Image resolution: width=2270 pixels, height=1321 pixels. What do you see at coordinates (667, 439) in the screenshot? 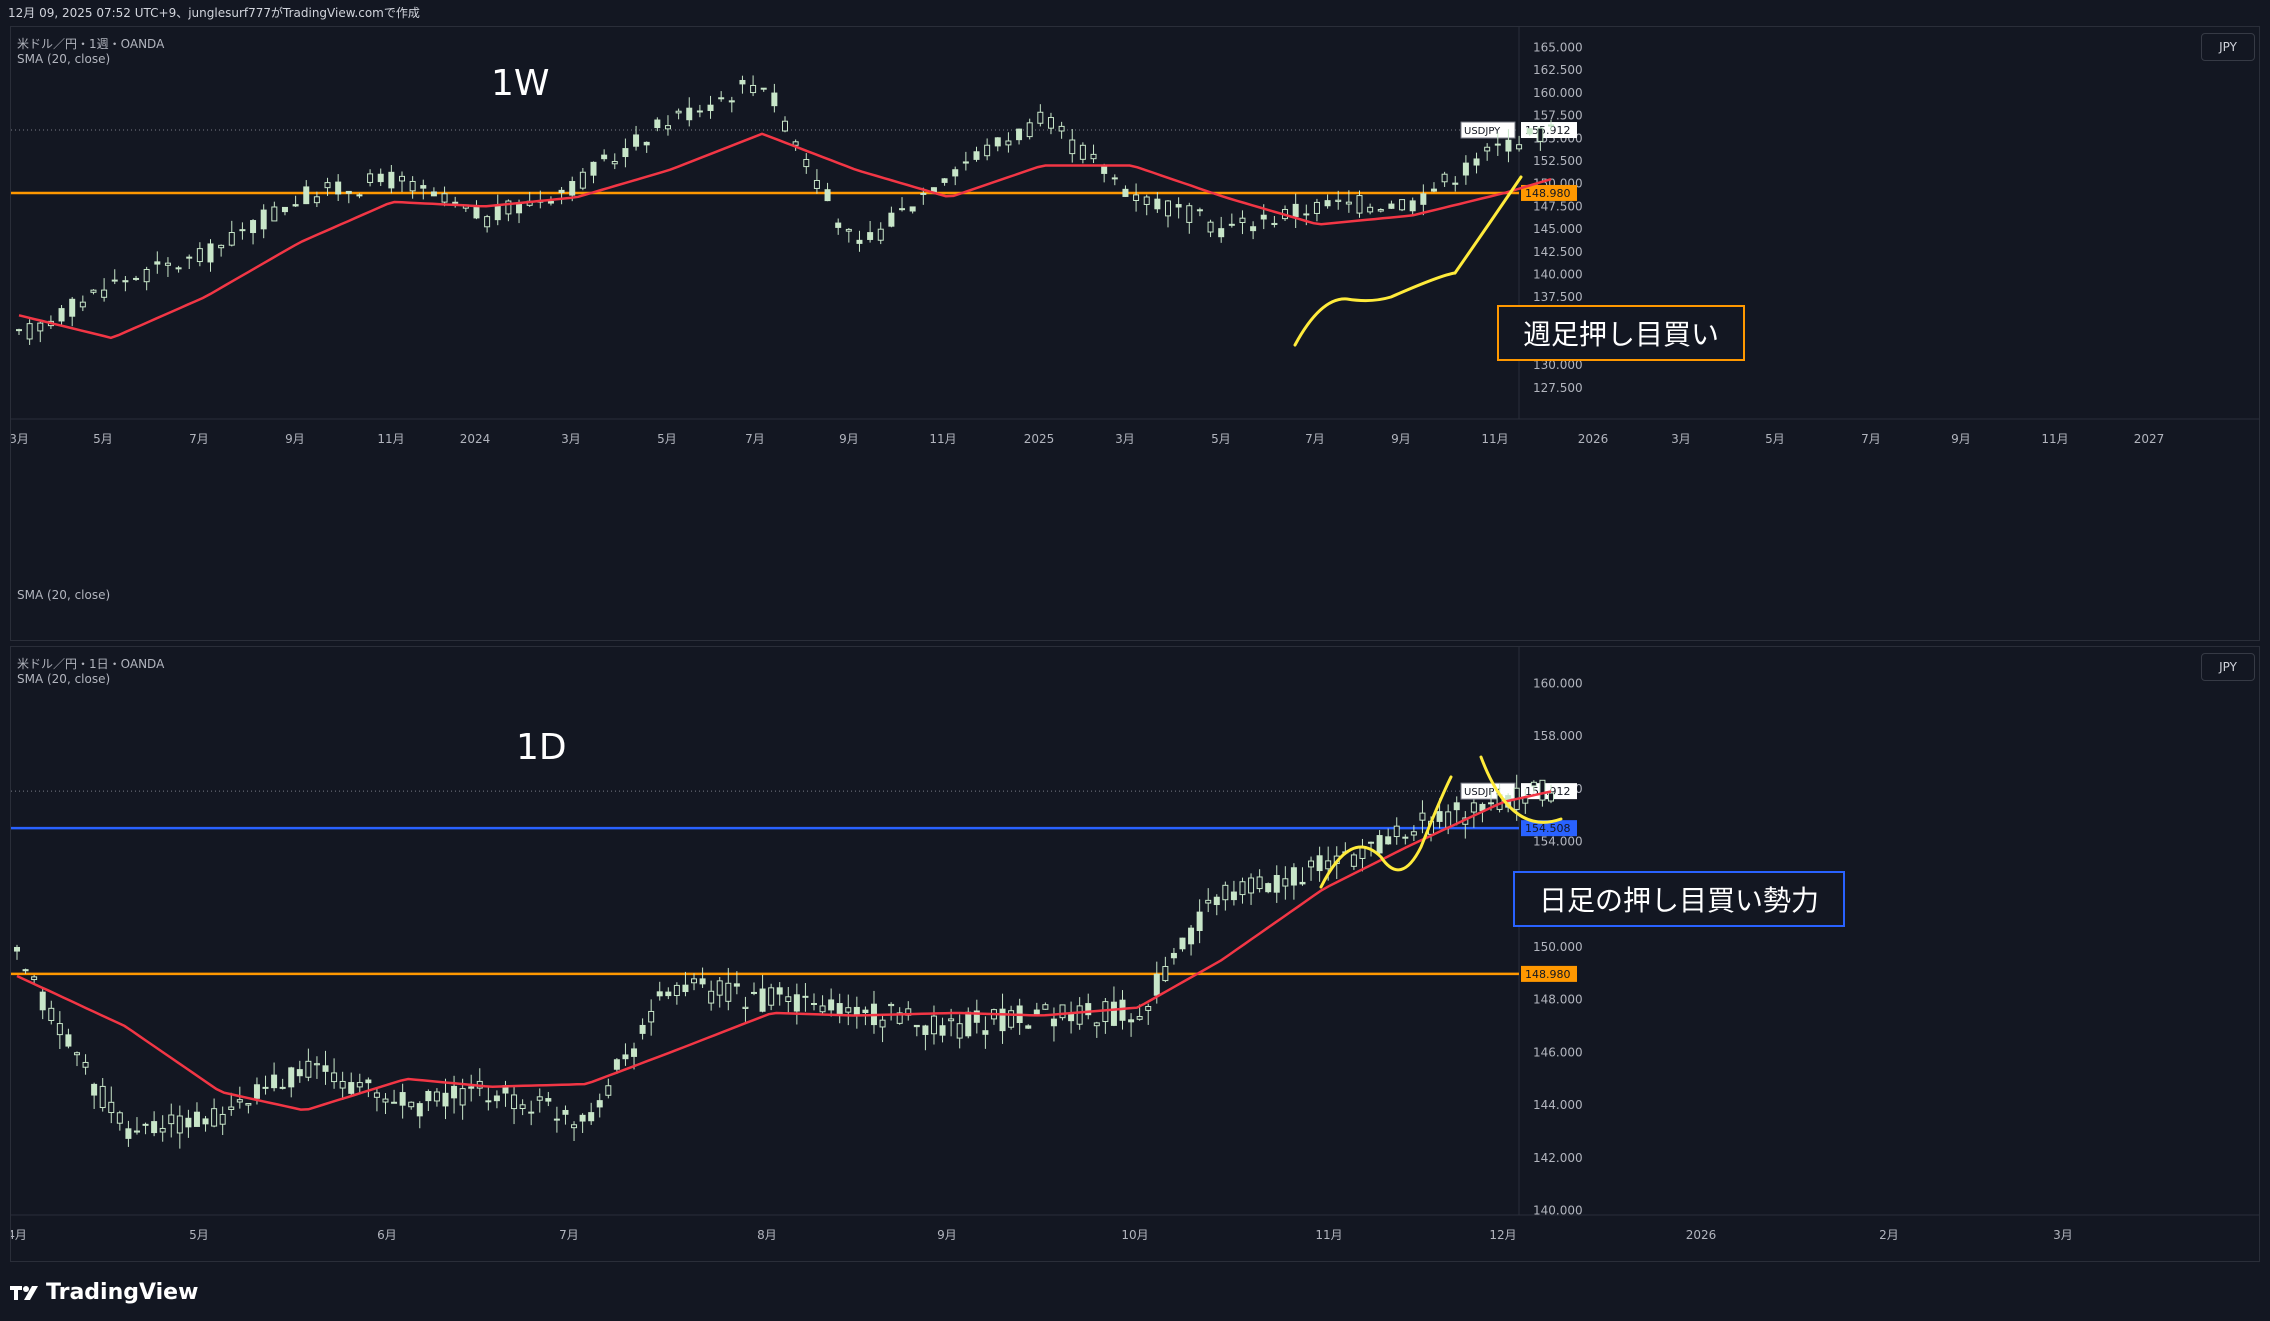
I see `time-axis-label: 5月` at bounding box center [667, 439].